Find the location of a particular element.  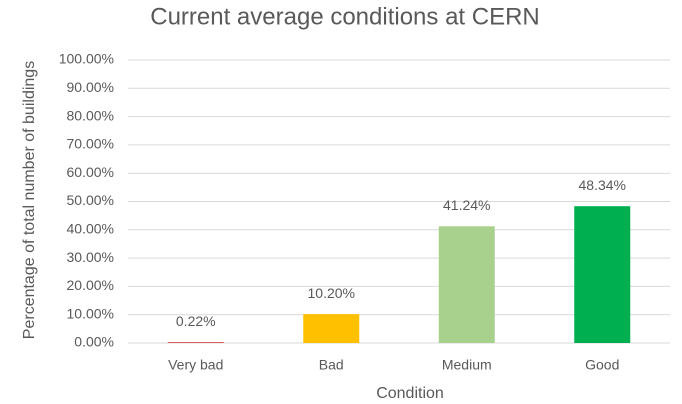

x-tick-label: Medium is located at coordinates (467, 365).